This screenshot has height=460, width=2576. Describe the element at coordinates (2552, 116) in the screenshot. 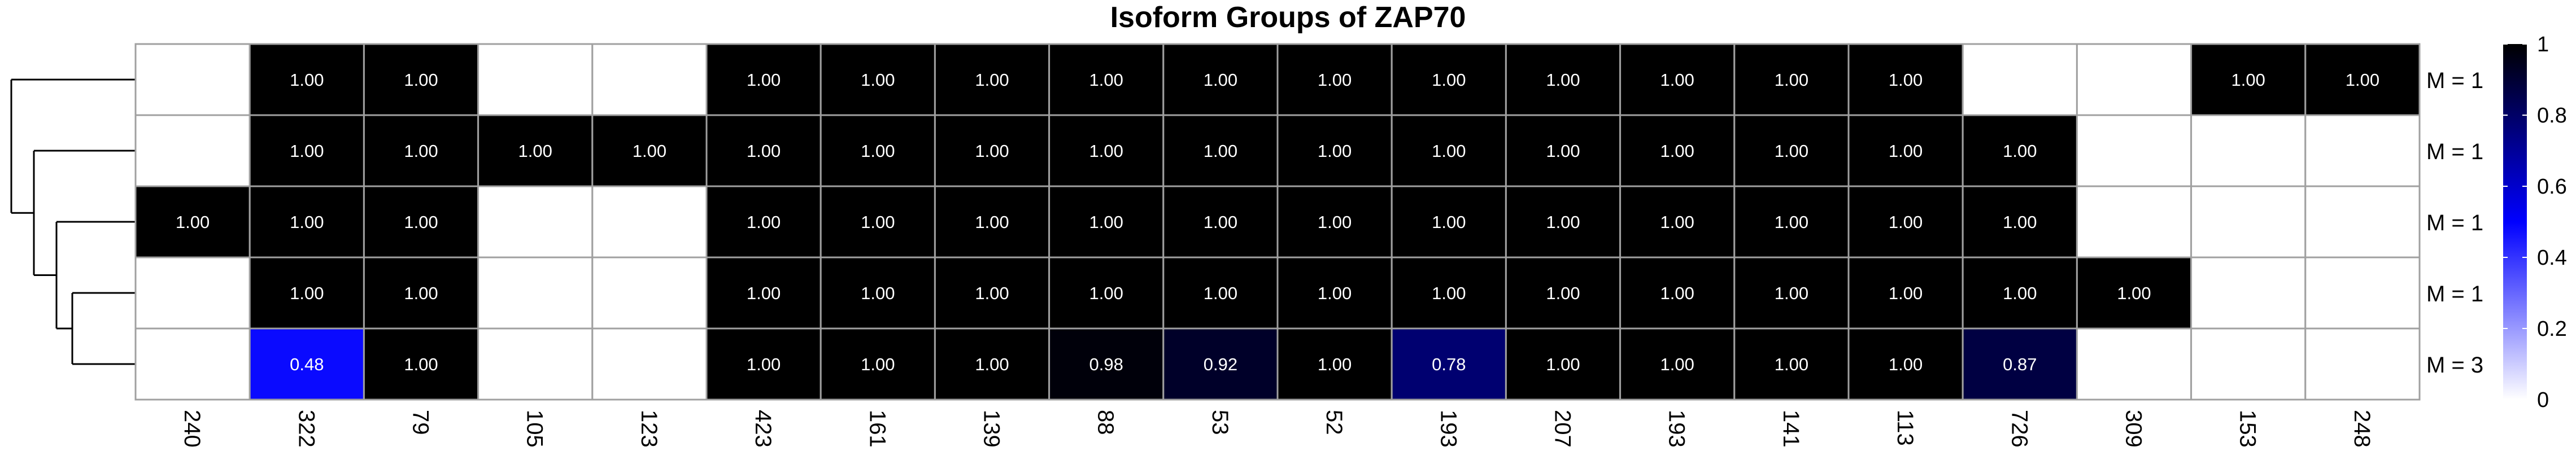

I see `legend-tick-label: 0.8` at that location.